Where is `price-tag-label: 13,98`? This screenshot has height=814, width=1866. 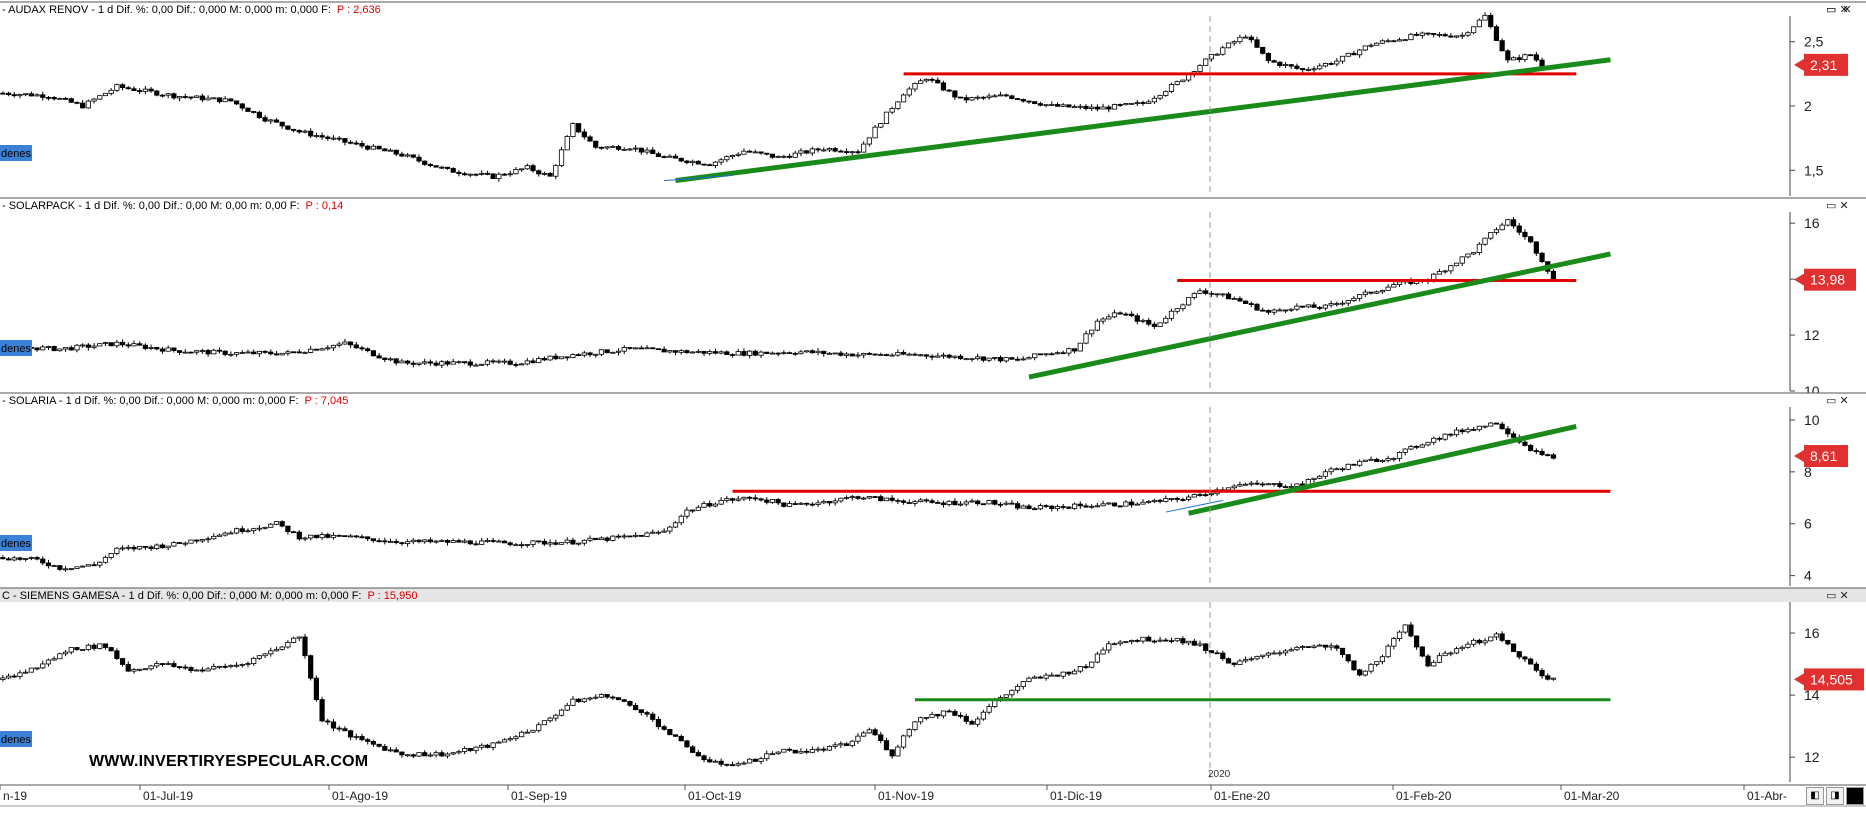 price-tag-label: 13,98 is located at coordinates (1827, 280).